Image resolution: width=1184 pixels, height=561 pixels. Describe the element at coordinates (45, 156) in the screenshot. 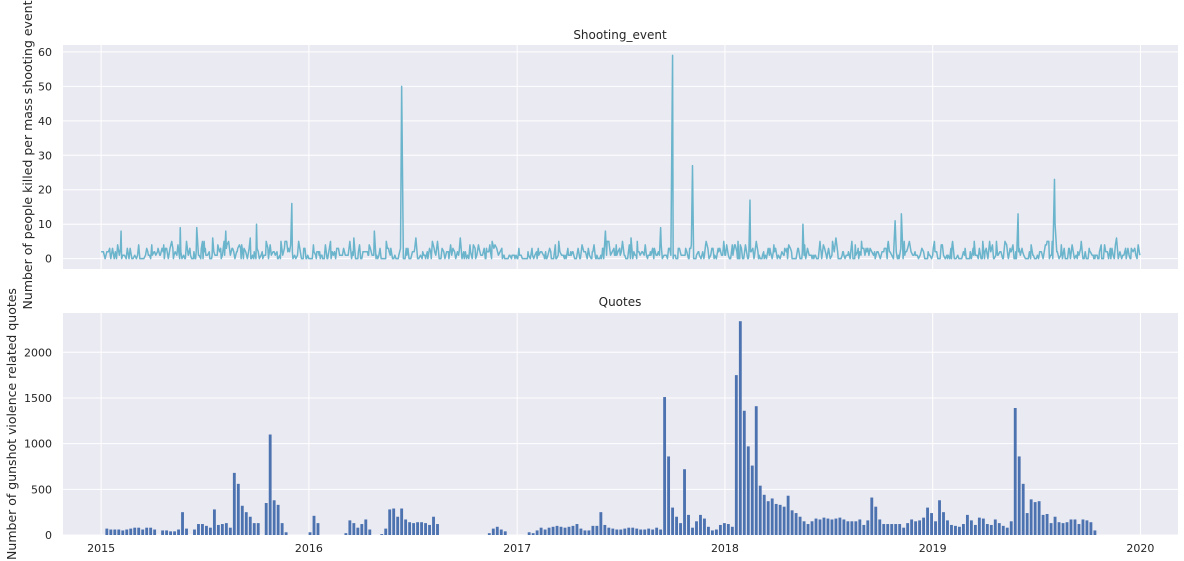

I see `shooting-event-y-ticks: 0 10 20 30 40 50 60` at that location.